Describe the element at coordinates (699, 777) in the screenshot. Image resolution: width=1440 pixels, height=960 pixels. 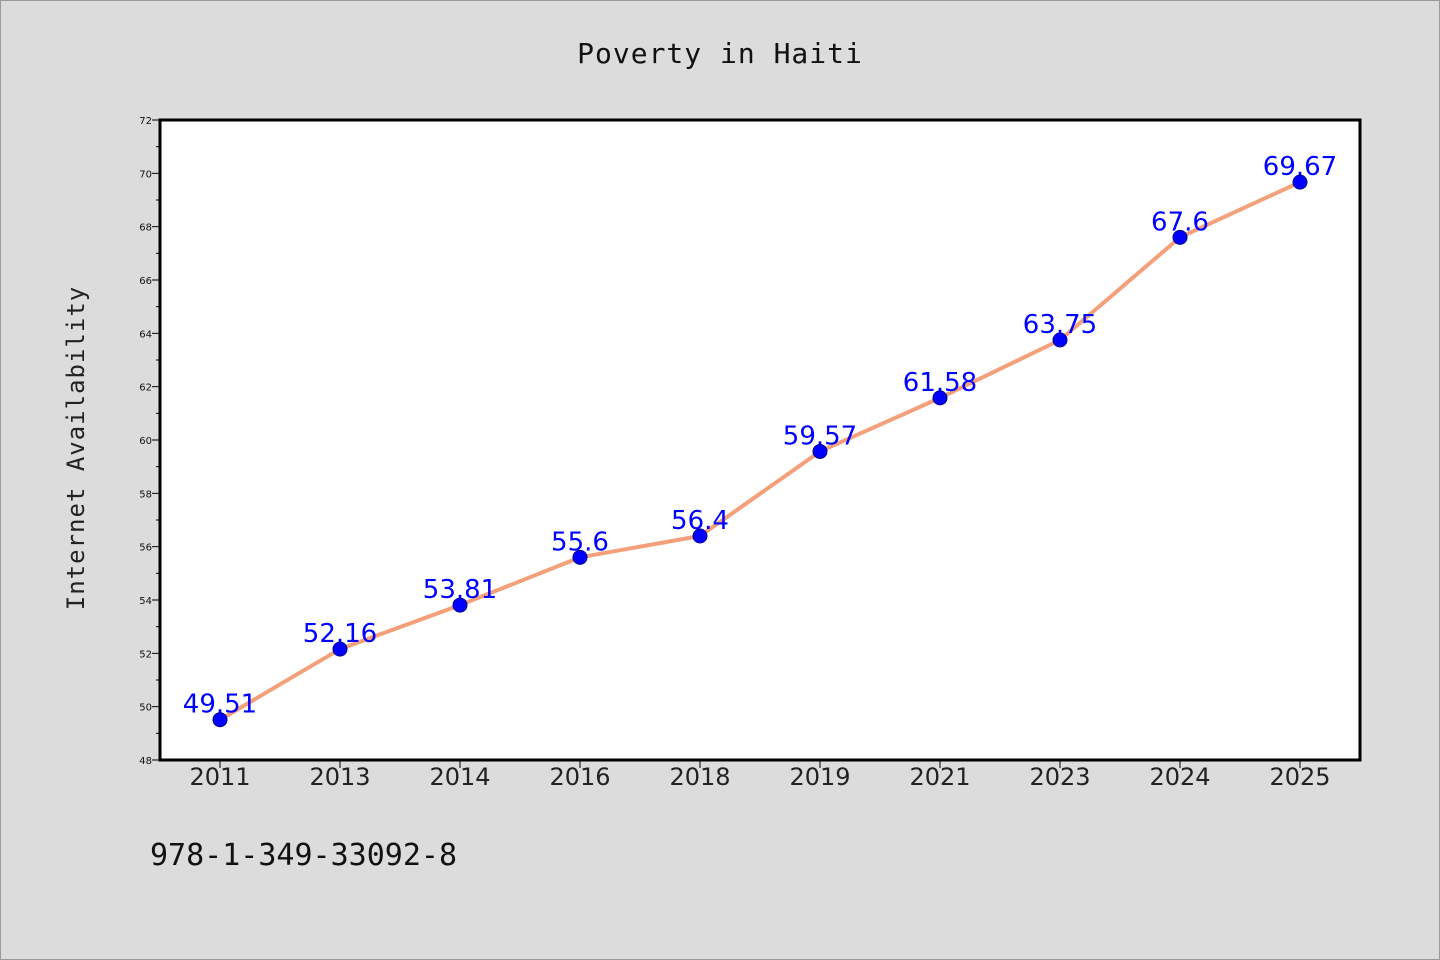
I see `x-tick-label: 2018` at that location.